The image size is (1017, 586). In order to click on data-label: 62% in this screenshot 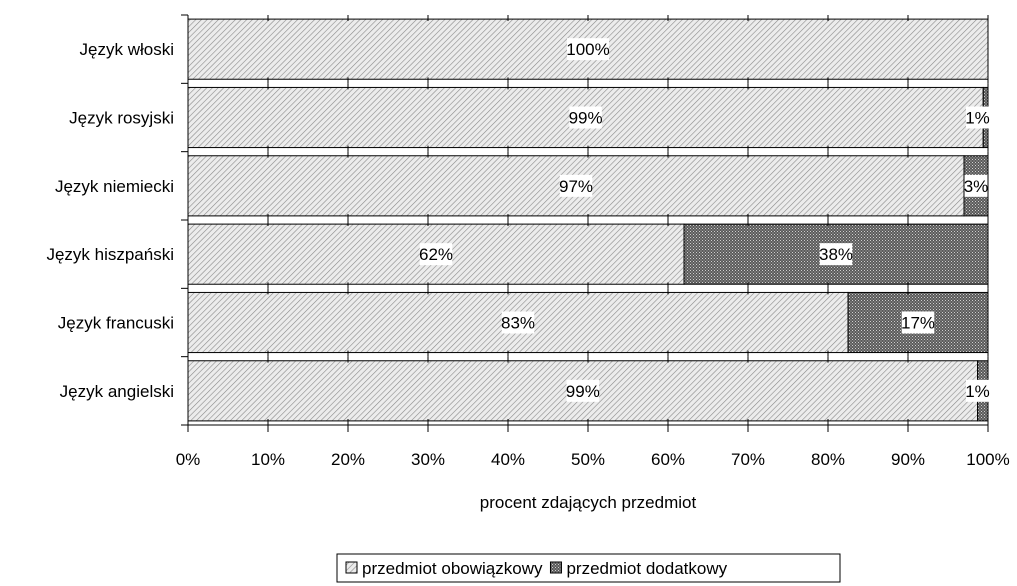, I will do `click(436, 254)`.